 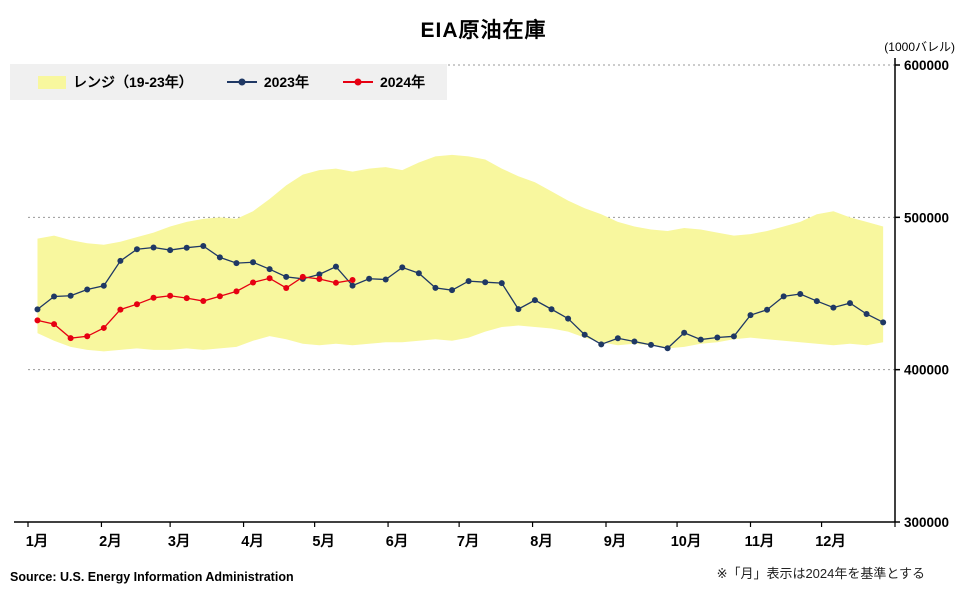 What do you see at coordinates (483, 30) in the screenshot?
I see `page-title: EIA原油在庫` at bounding box center [483, 30].